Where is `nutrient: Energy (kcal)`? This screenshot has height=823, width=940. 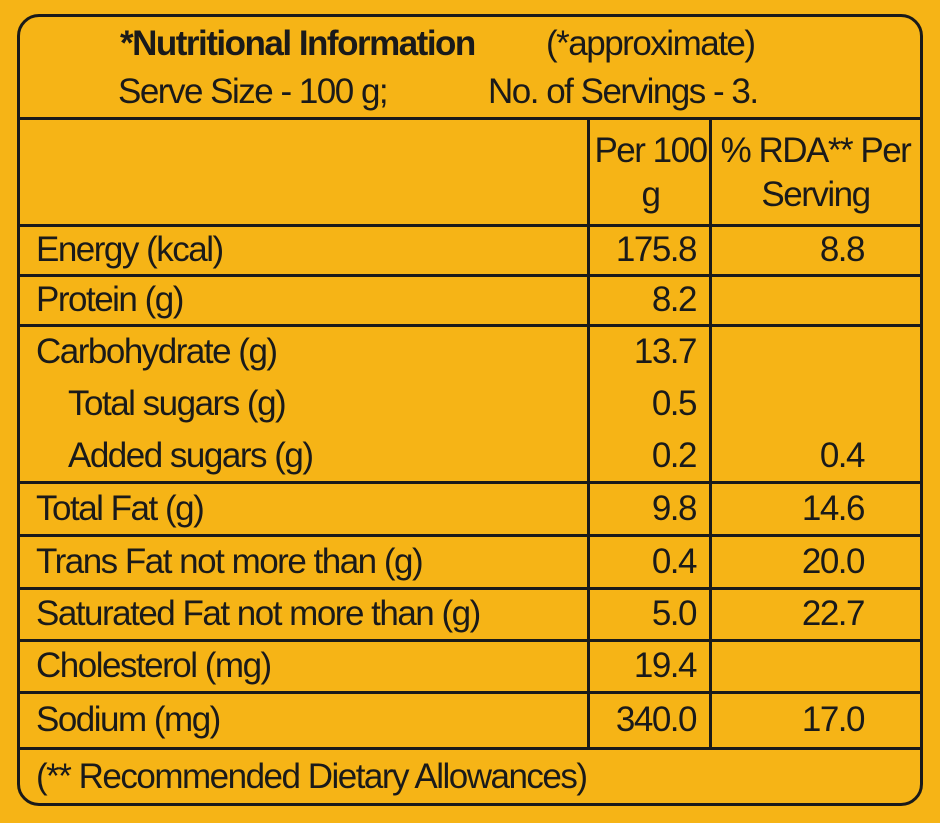 nutrient: Energy (kcal) is located at coordinates (130, 249).